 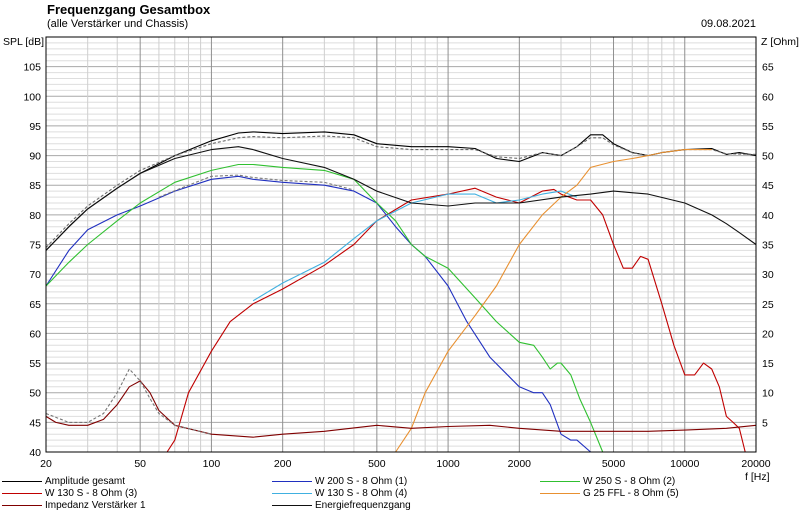 I want to click on x-tick-label: 2000, so click(x=520, y=464).